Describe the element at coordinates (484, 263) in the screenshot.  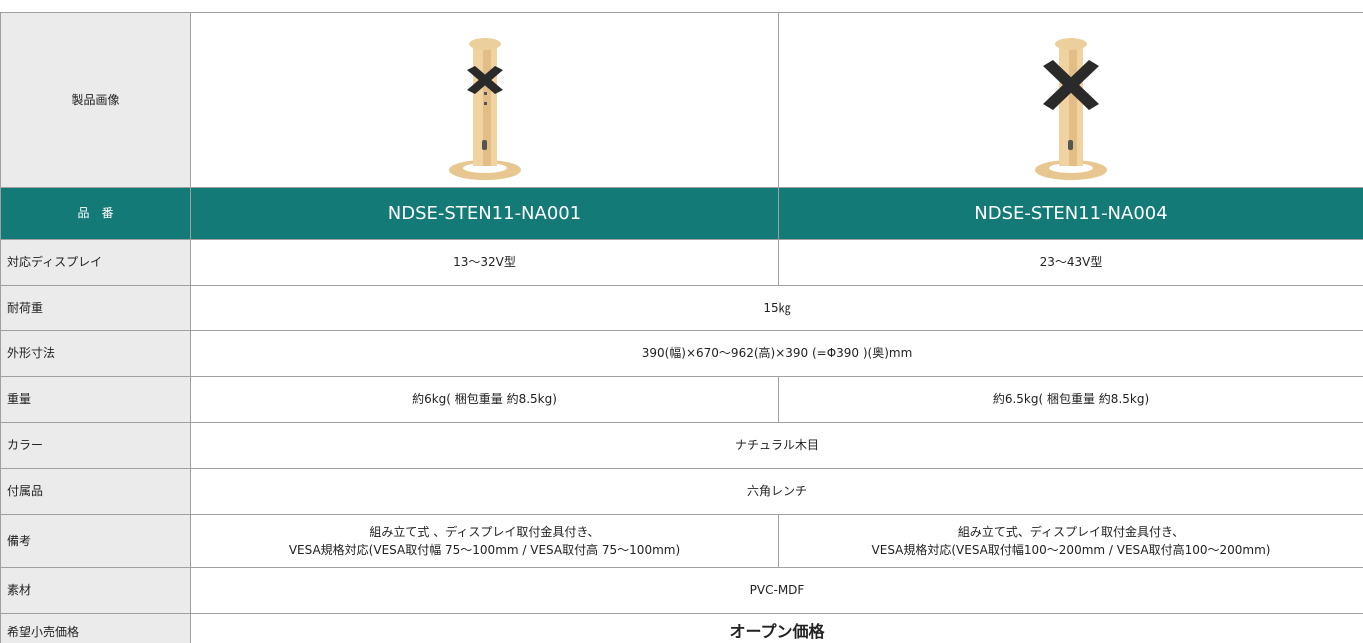
I see `spec-value: 13～32V型` at that location.